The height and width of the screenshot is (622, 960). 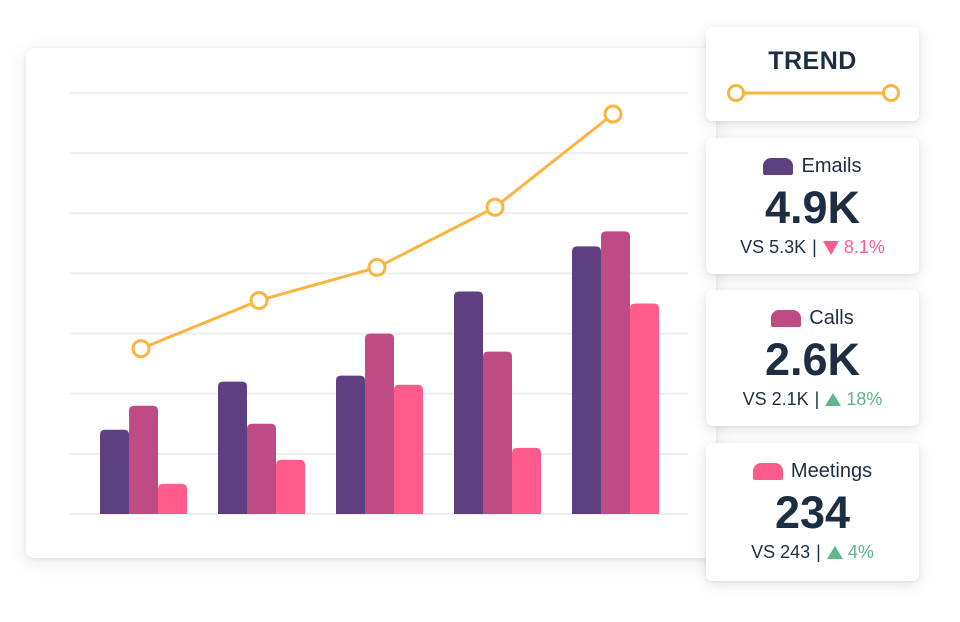 What do you see at coordinates (812, 552) in the screenshot?
I see `metric-compare-row: VS 243 | 4%` at bounding box center [812, 552].